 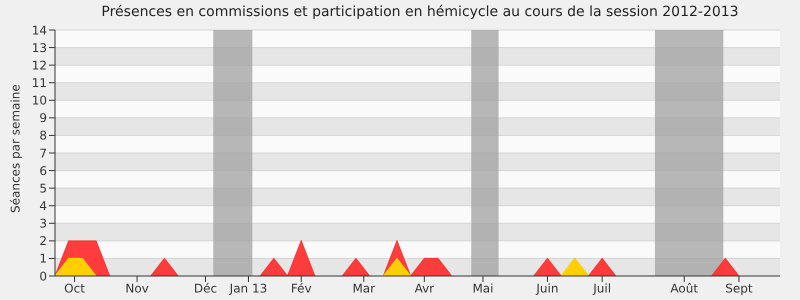 I want to click on x-tick-label: Nov, so click(x=137, y=289).